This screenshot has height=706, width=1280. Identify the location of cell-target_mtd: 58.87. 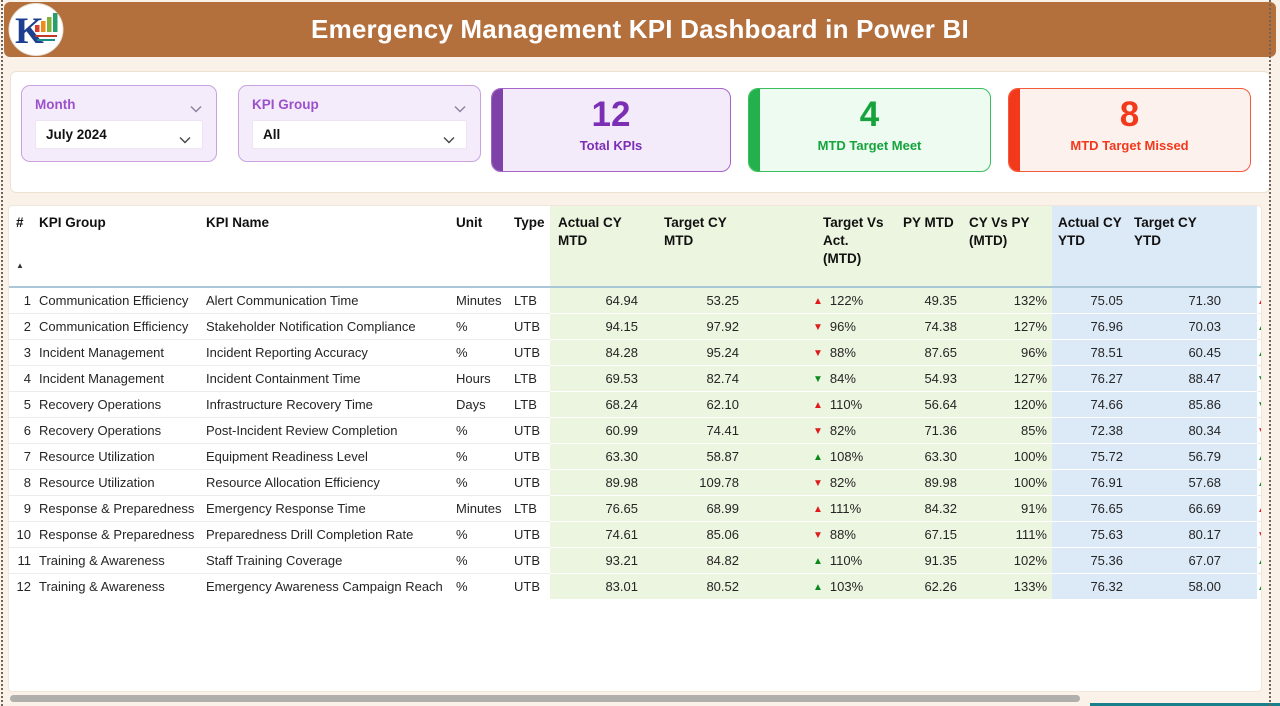
(722, 456).